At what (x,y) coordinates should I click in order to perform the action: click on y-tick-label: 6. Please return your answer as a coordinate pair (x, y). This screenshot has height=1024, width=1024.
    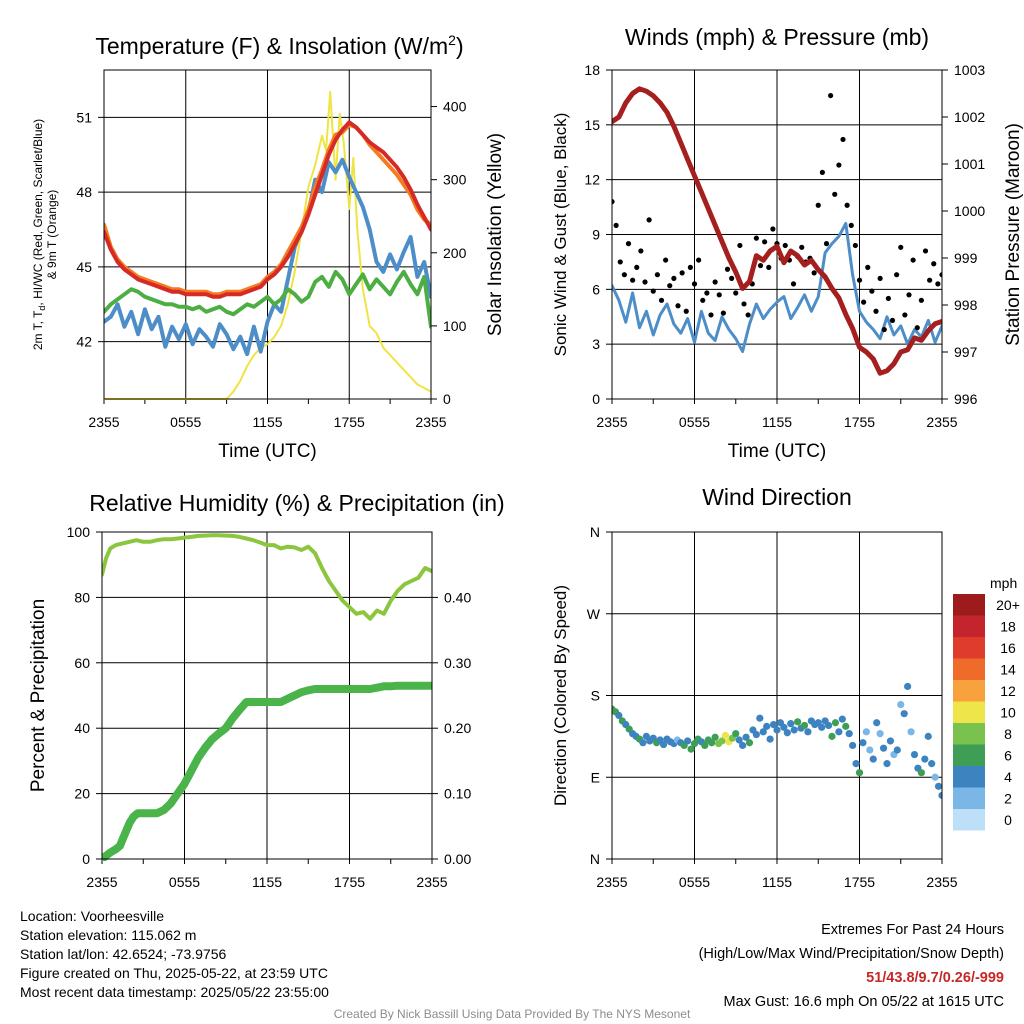
    Looking at the image, I should click on (596, 289).